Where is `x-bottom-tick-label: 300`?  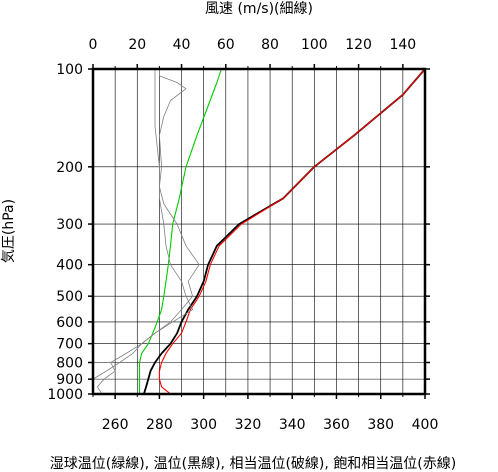
x-bottom-tick-label: 300 is located at coordinates (203, 425).